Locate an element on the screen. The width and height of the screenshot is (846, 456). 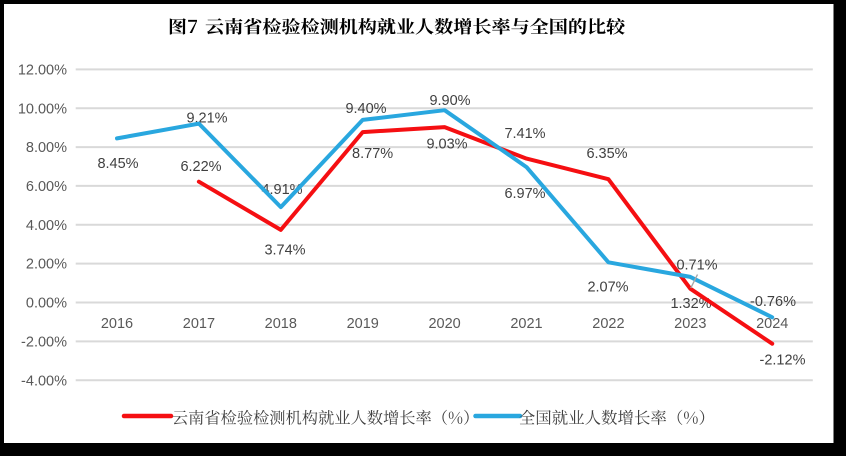
svg-text: -2.12% is located at coordinates (783, 361).